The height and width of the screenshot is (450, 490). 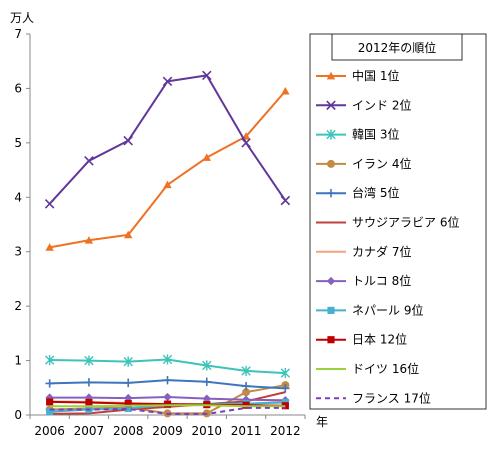 I want to click on legend-item: 日本 12位, so click(x=361, y=339).